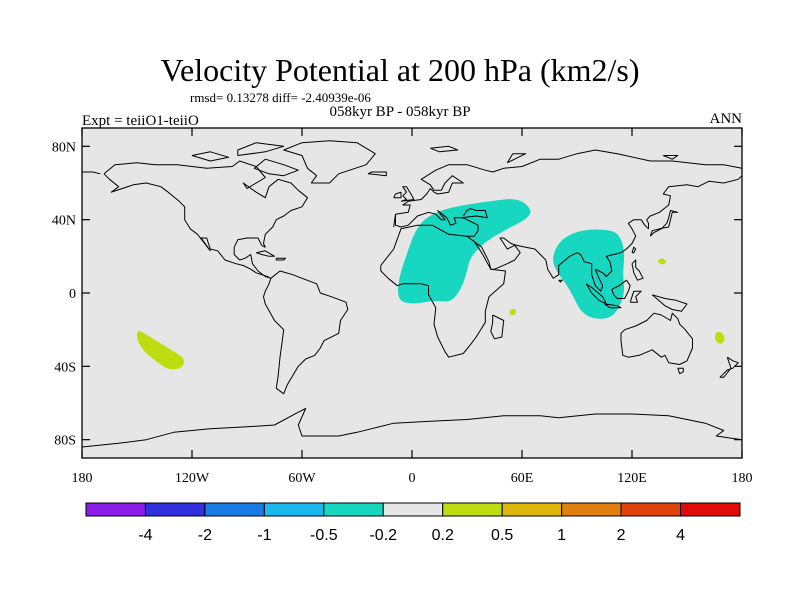  I want to click on lon-tick-label: 120W, so click(192, 478).